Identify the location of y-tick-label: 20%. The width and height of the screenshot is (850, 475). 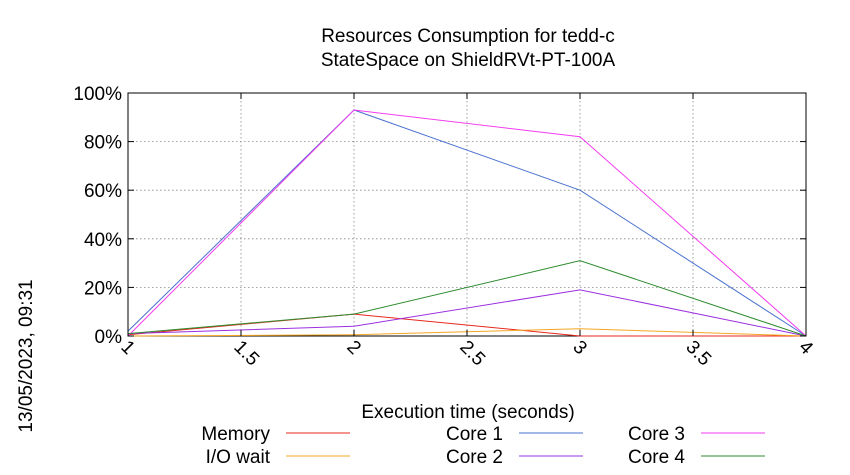
(103, 288).